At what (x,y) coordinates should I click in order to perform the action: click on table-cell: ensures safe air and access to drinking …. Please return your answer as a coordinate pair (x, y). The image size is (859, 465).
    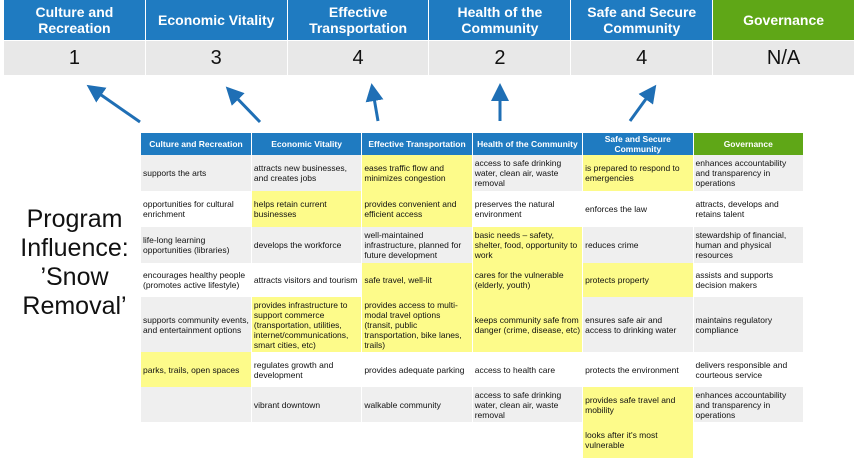
    Looking at the image, I should click on (638, 324).